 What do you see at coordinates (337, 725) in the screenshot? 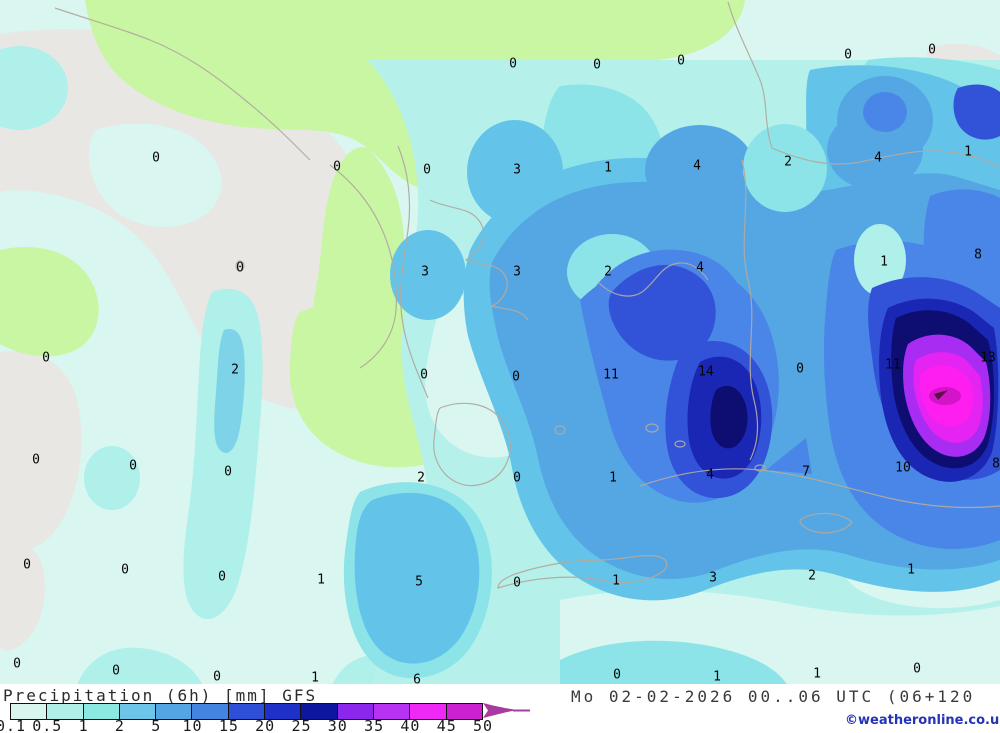
I see `legend-tick-label: 30` at bounding box center [337, 725].